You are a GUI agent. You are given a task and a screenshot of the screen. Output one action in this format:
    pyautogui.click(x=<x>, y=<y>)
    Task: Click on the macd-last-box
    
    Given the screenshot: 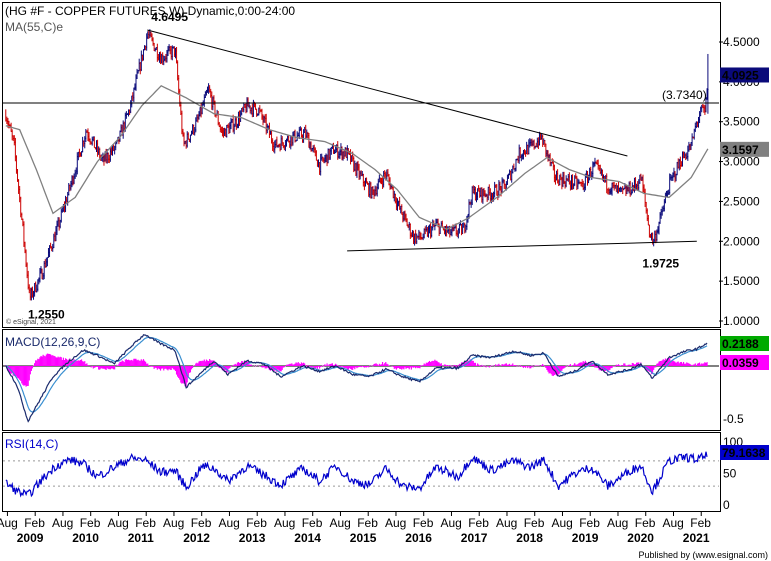 What is the action you would take?
    pyautogui.click(x=744, y=343)
    